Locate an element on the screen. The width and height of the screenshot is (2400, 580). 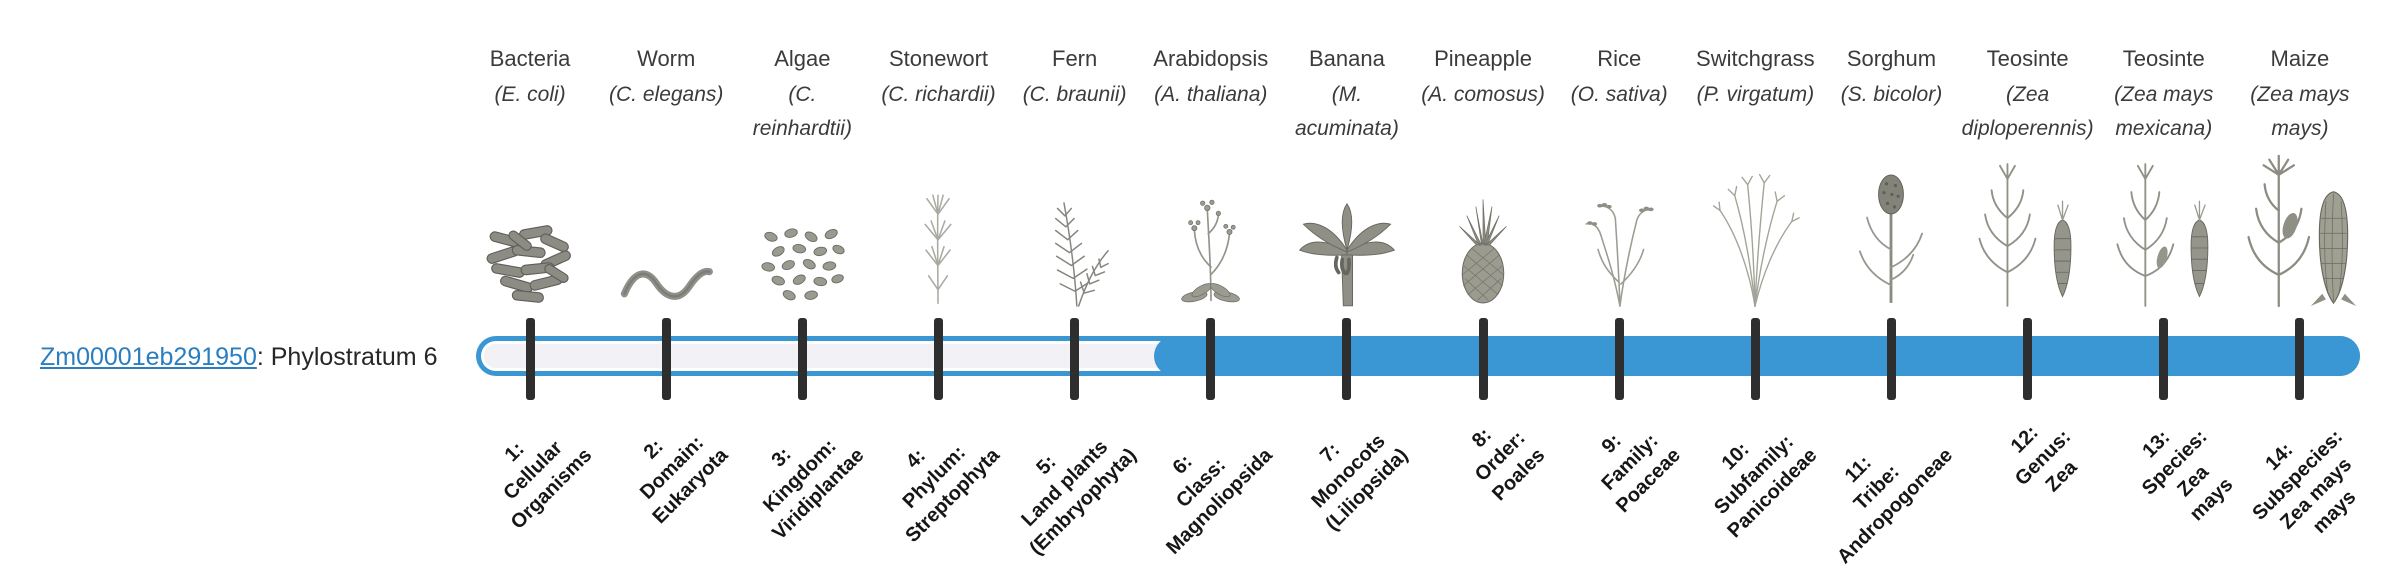
organism-scientific-name: (C. reinhardtii) is located at coordinates (802, 111).